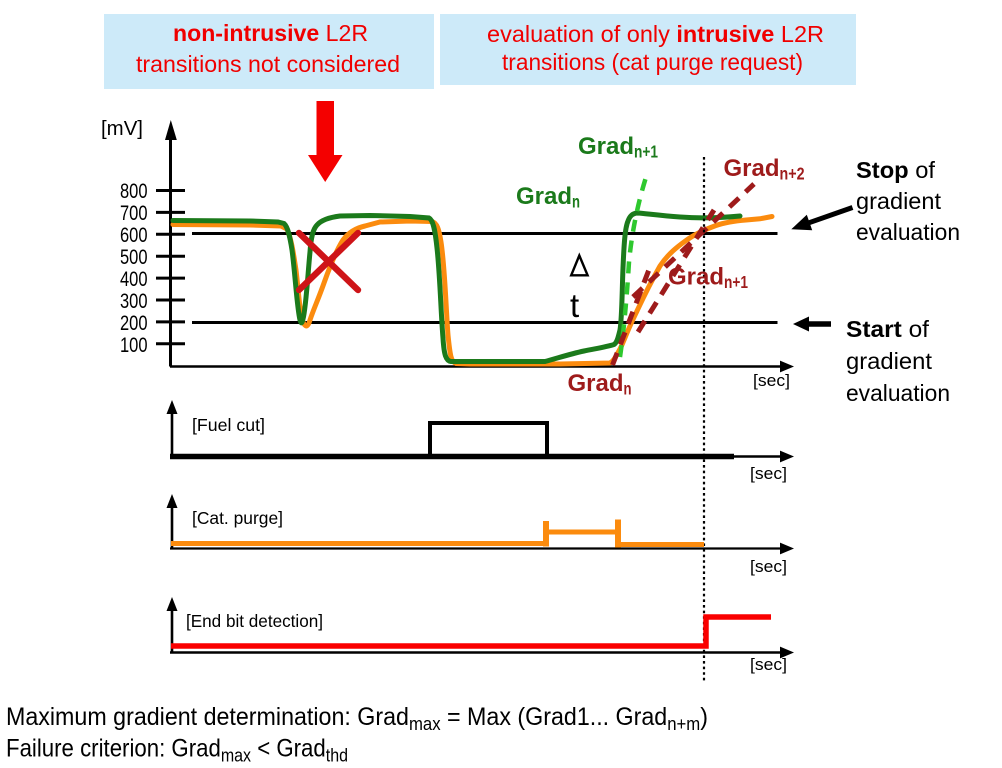  What do you see at coordinates (652, 62) in the screenshot?
I see `svg-text:transitions (cat purge request: transitions (cat purge request)` at bounding box center [652, 62].